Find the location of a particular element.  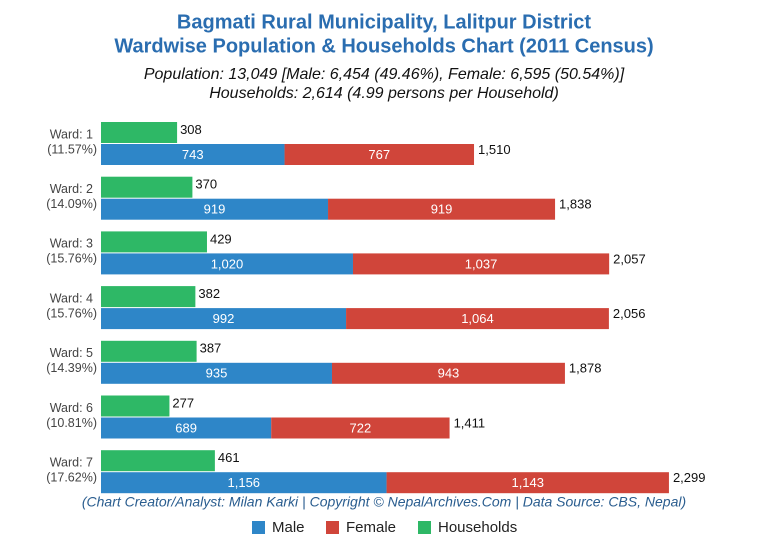

total-label: 2,299 is located at coordinates (689, 477).